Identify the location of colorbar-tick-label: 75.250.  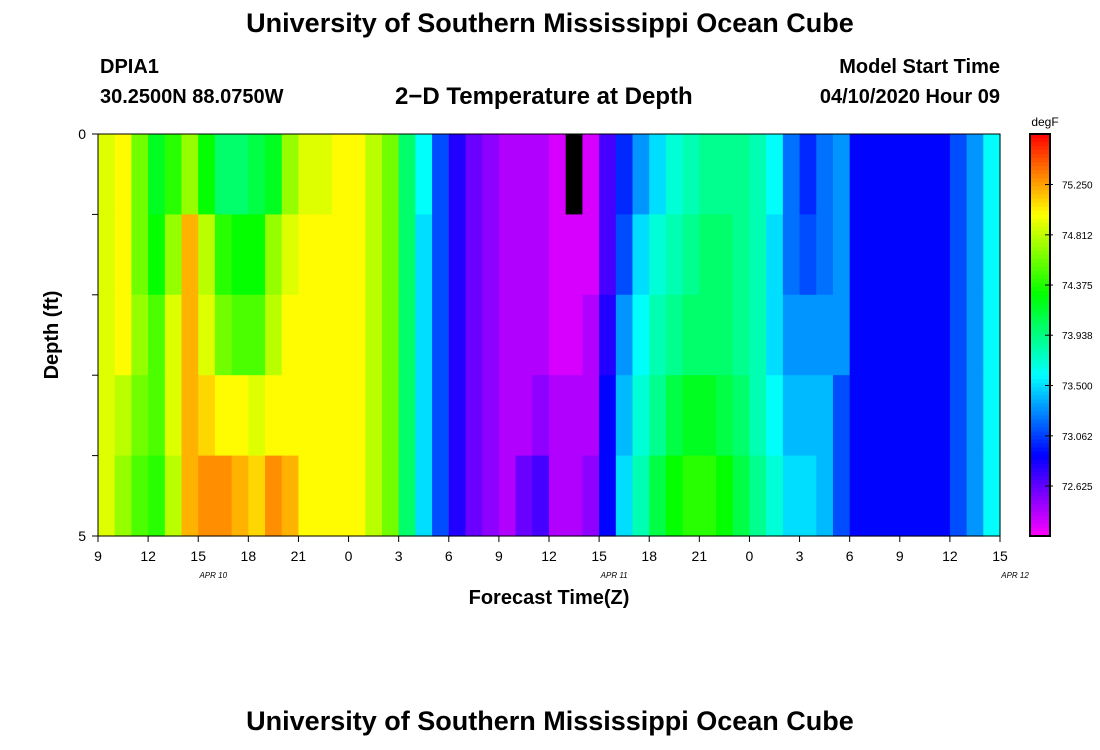
(1077, 186).